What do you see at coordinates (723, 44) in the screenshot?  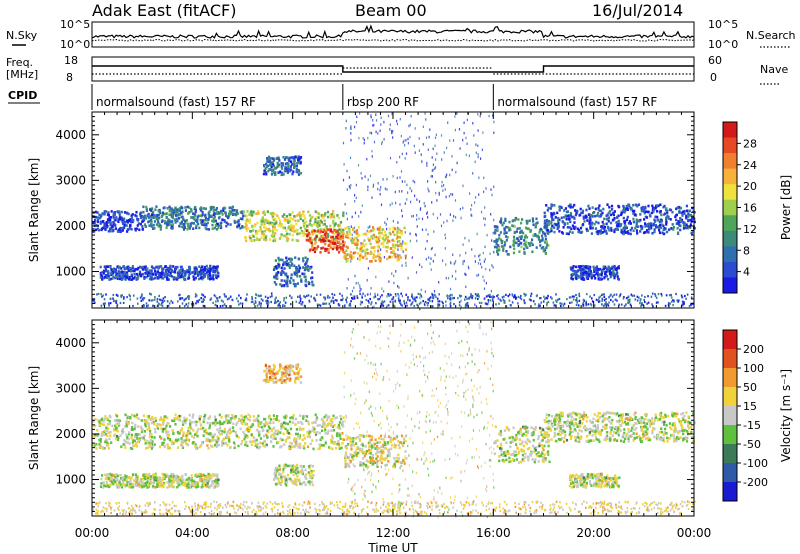 I see `noise-right-tick-bottom: 10^0` at bounding box center [723, 44].